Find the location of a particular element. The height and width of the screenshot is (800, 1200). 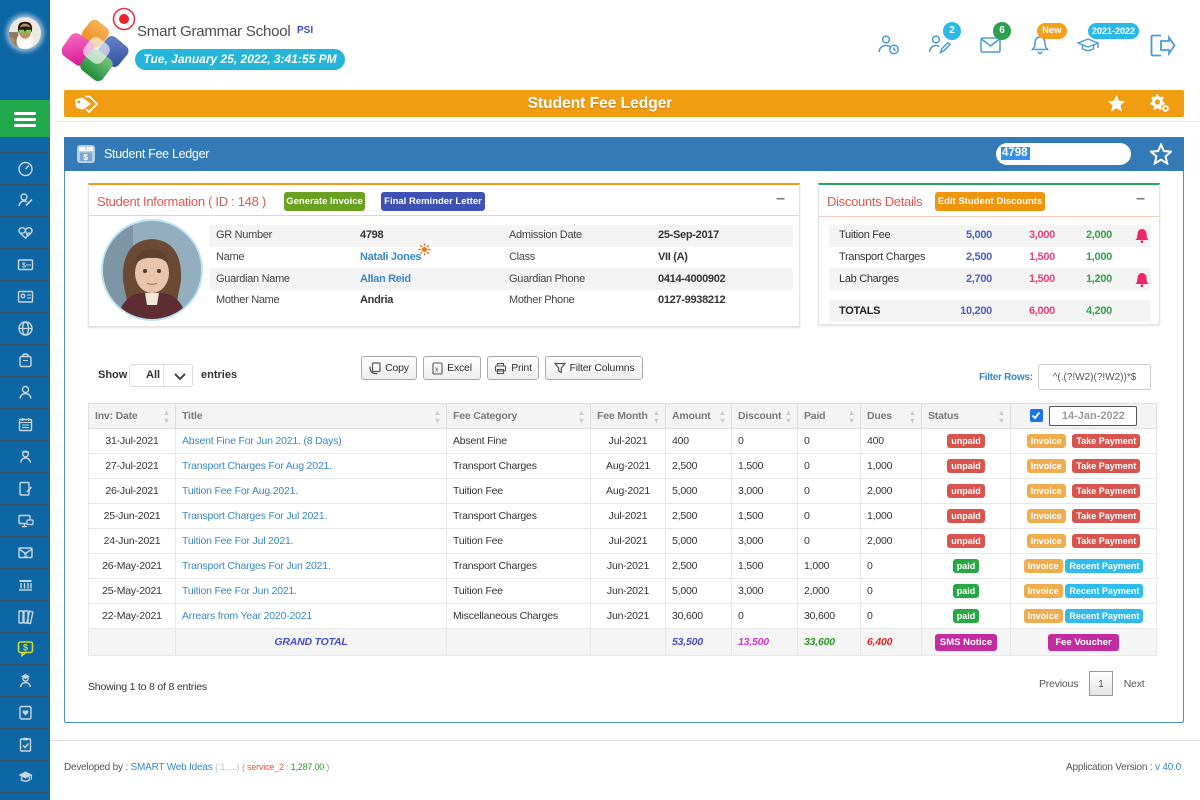

svg-text: x is located at coordinates (437, 369).